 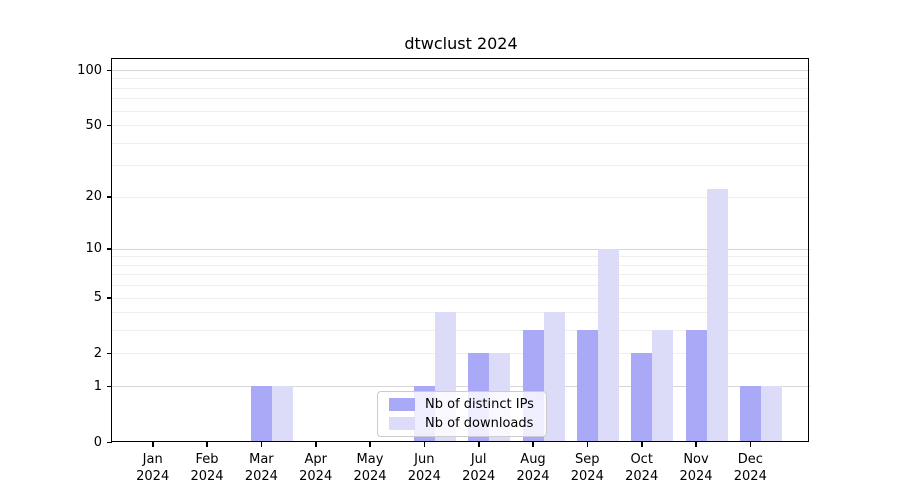 I want to click on legend-row-downloads: Nb of downloads, so click(x=462, y=423).